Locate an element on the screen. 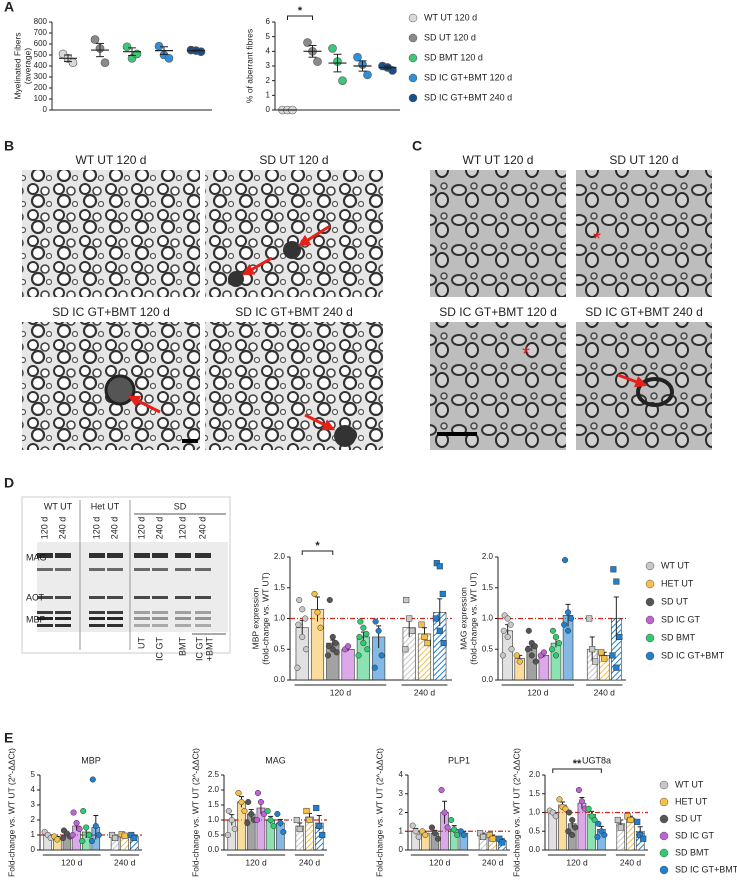 Image resolution: width=737 pixels, height=888 pixels. panel-label: E is located at coordinates (8, 738).